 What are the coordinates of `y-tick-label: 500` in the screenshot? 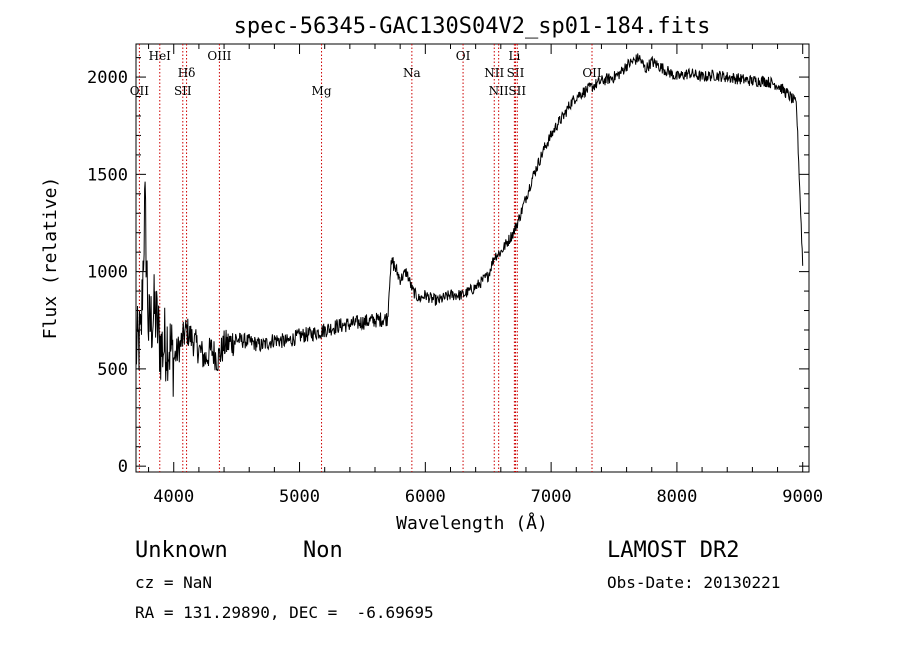 It's located at (112, 370).